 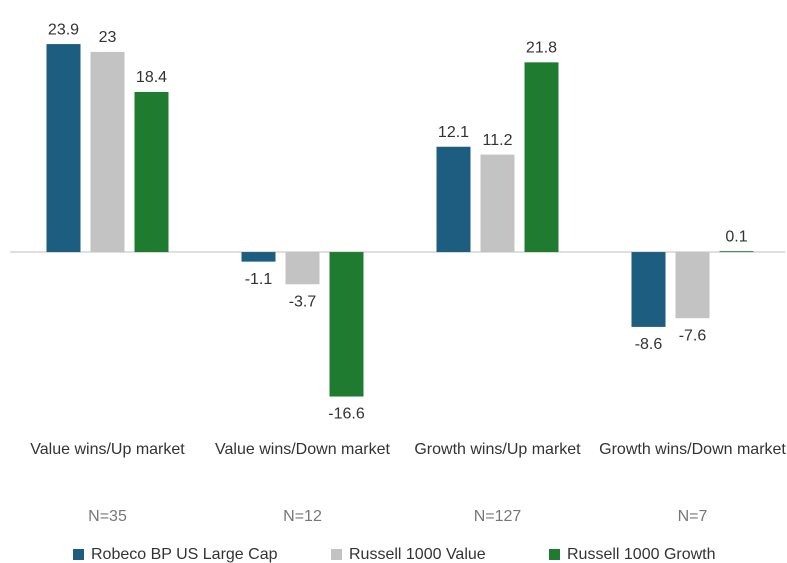 I want to click on legend-label: Robeco BP US Large Cap, so click(x=184, y=554).